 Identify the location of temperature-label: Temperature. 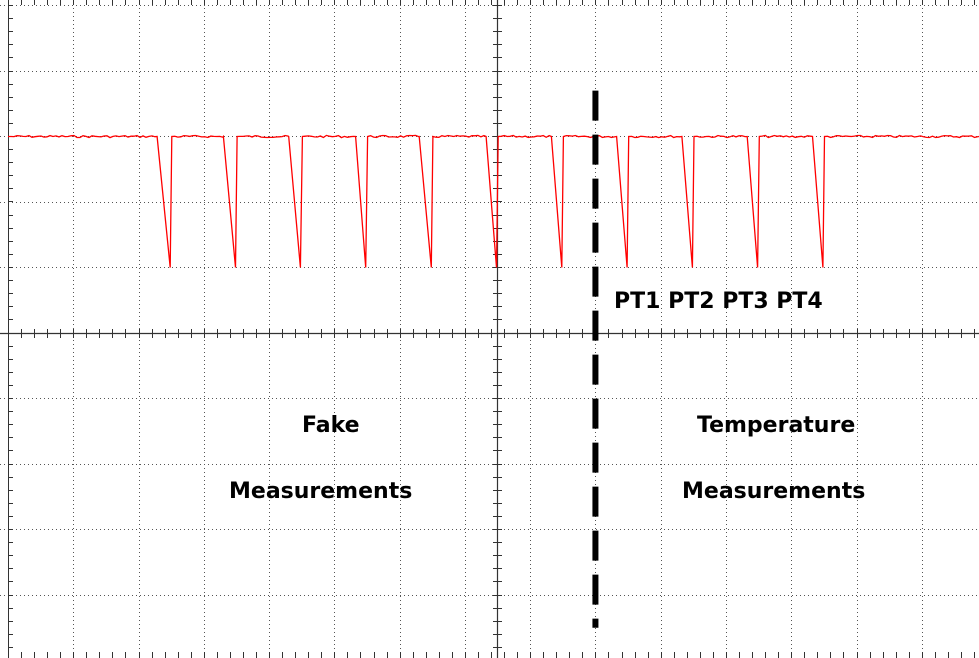
(776, 425).